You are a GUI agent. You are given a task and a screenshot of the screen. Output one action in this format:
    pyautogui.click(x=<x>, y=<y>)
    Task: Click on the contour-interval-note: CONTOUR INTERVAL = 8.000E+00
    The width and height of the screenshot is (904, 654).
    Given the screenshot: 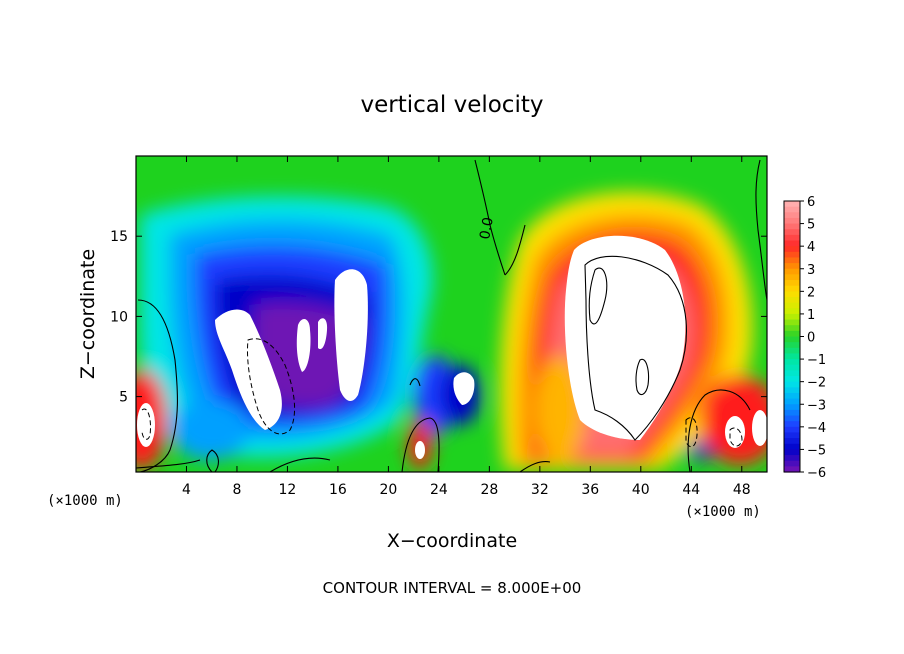 What is the action you would take?
    pyautogui.click(x=452, y=588)
    